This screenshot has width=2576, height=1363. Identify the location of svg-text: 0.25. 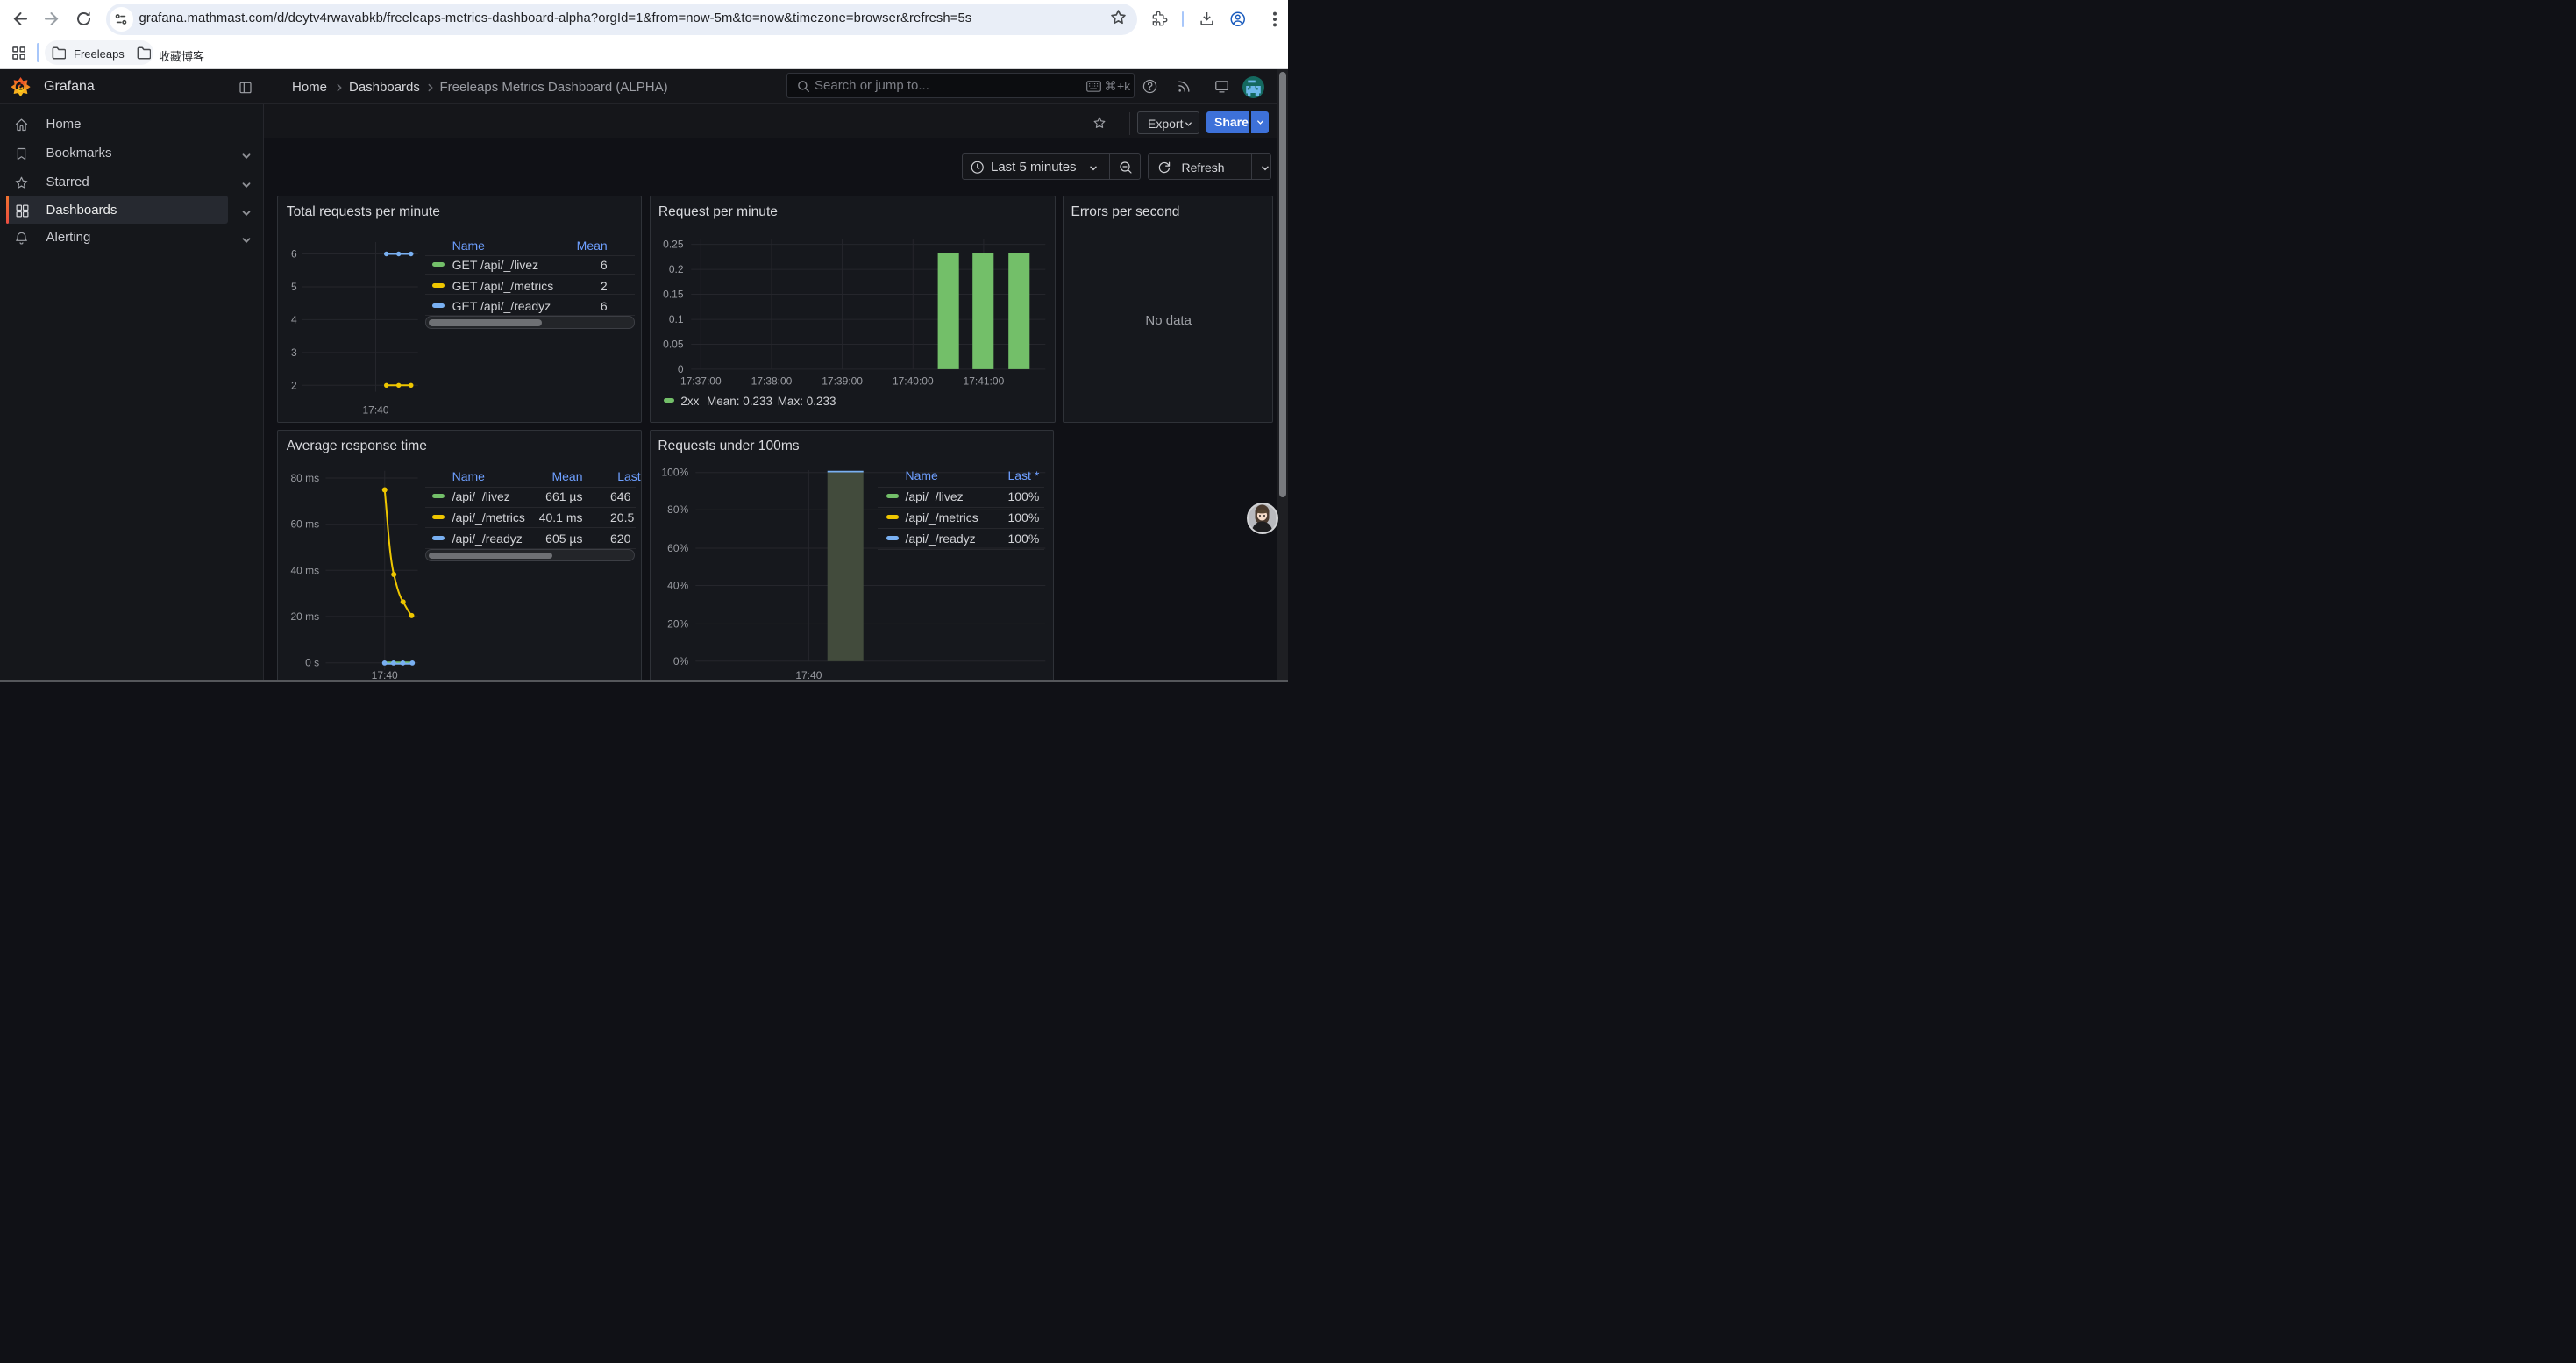
(673, 244).